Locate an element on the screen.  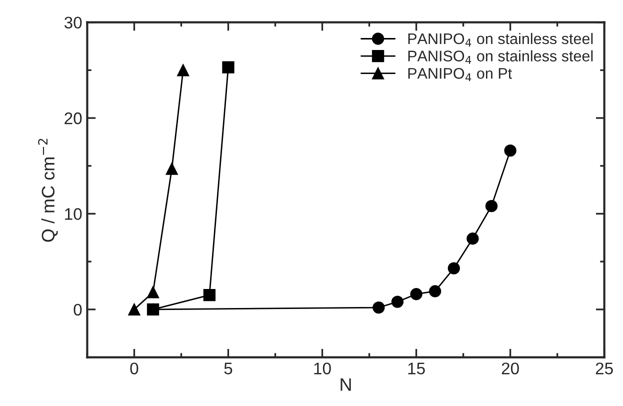
x-tick-label: 15 is located at coordinates (416, 368).